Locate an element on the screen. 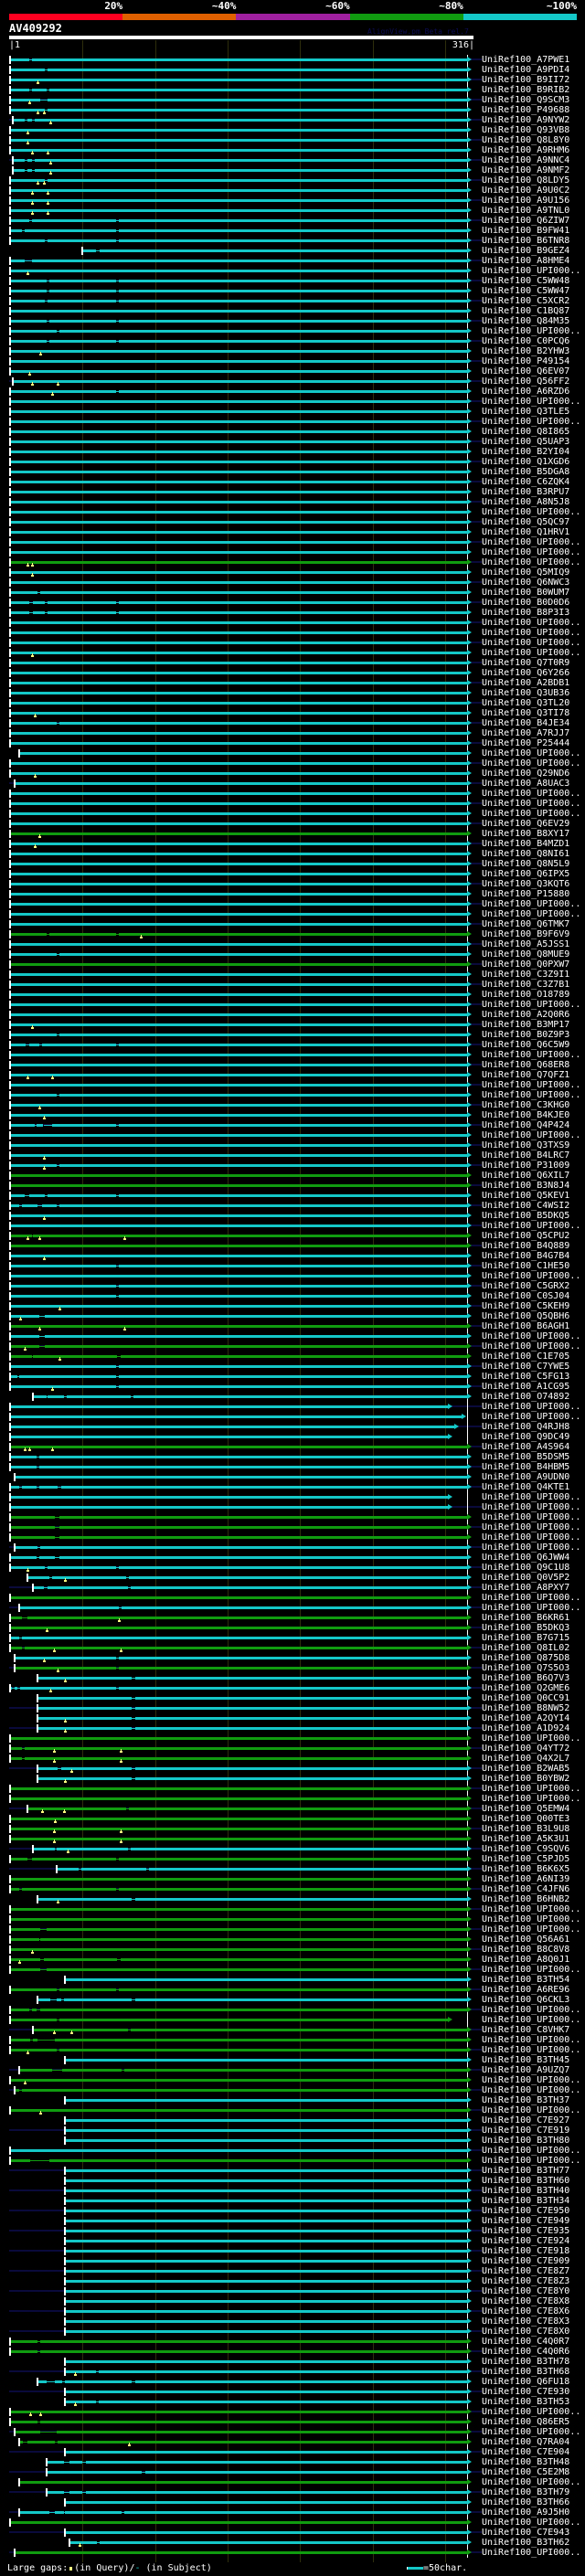  hit-label-link: UniRef100_A5JSS1 is located at coordinates (526, 944).